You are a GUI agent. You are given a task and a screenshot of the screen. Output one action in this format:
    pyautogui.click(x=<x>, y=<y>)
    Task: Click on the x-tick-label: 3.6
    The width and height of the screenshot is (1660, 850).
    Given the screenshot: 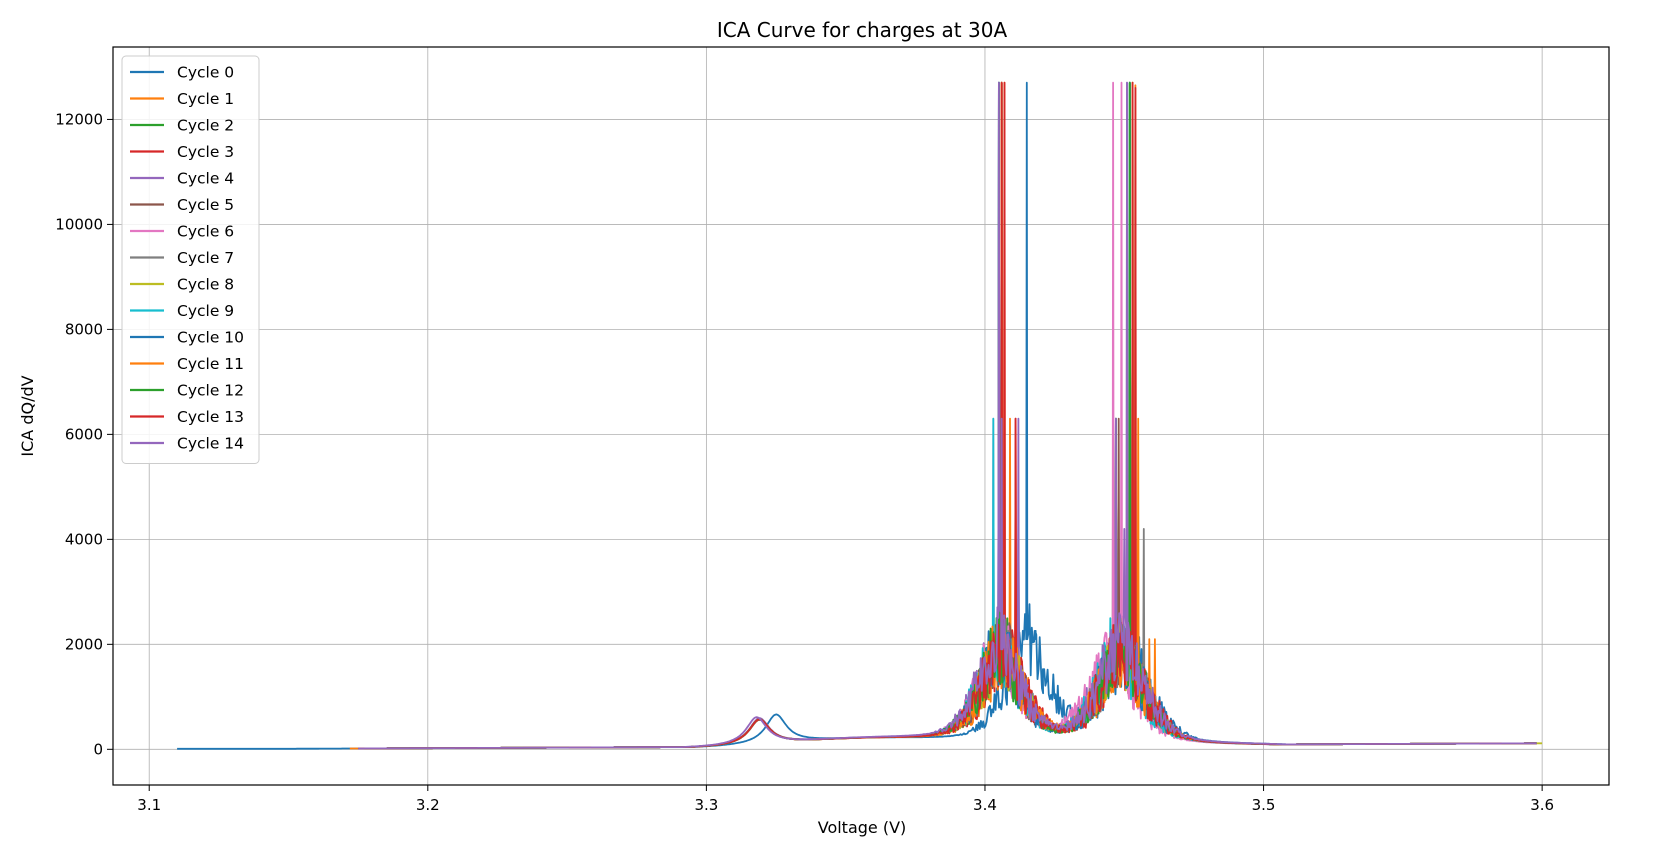 What is the action you would take?
    pyautogui.click(x=1542, y=805)
    